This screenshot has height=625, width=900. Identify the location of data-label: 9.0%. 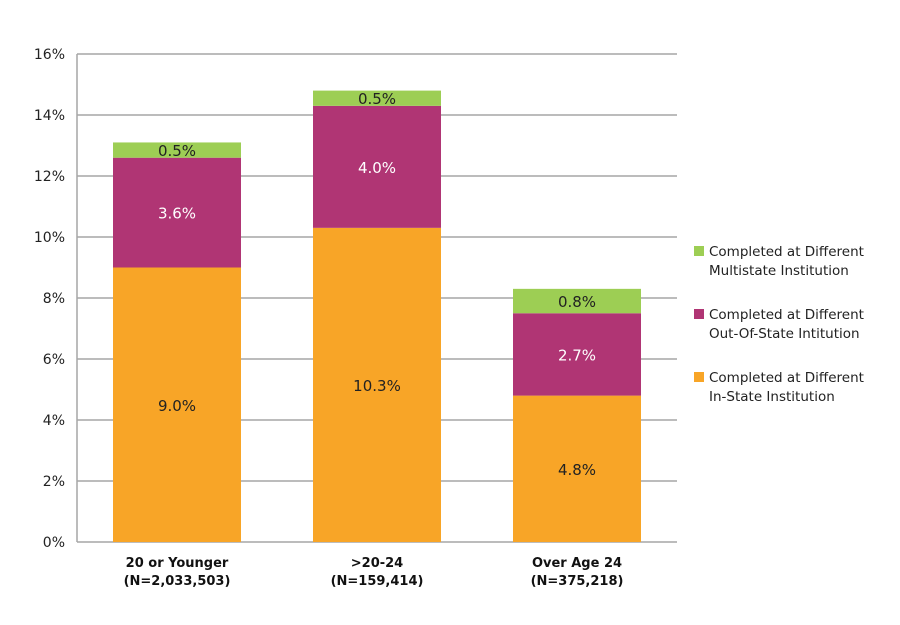
(177, 406).